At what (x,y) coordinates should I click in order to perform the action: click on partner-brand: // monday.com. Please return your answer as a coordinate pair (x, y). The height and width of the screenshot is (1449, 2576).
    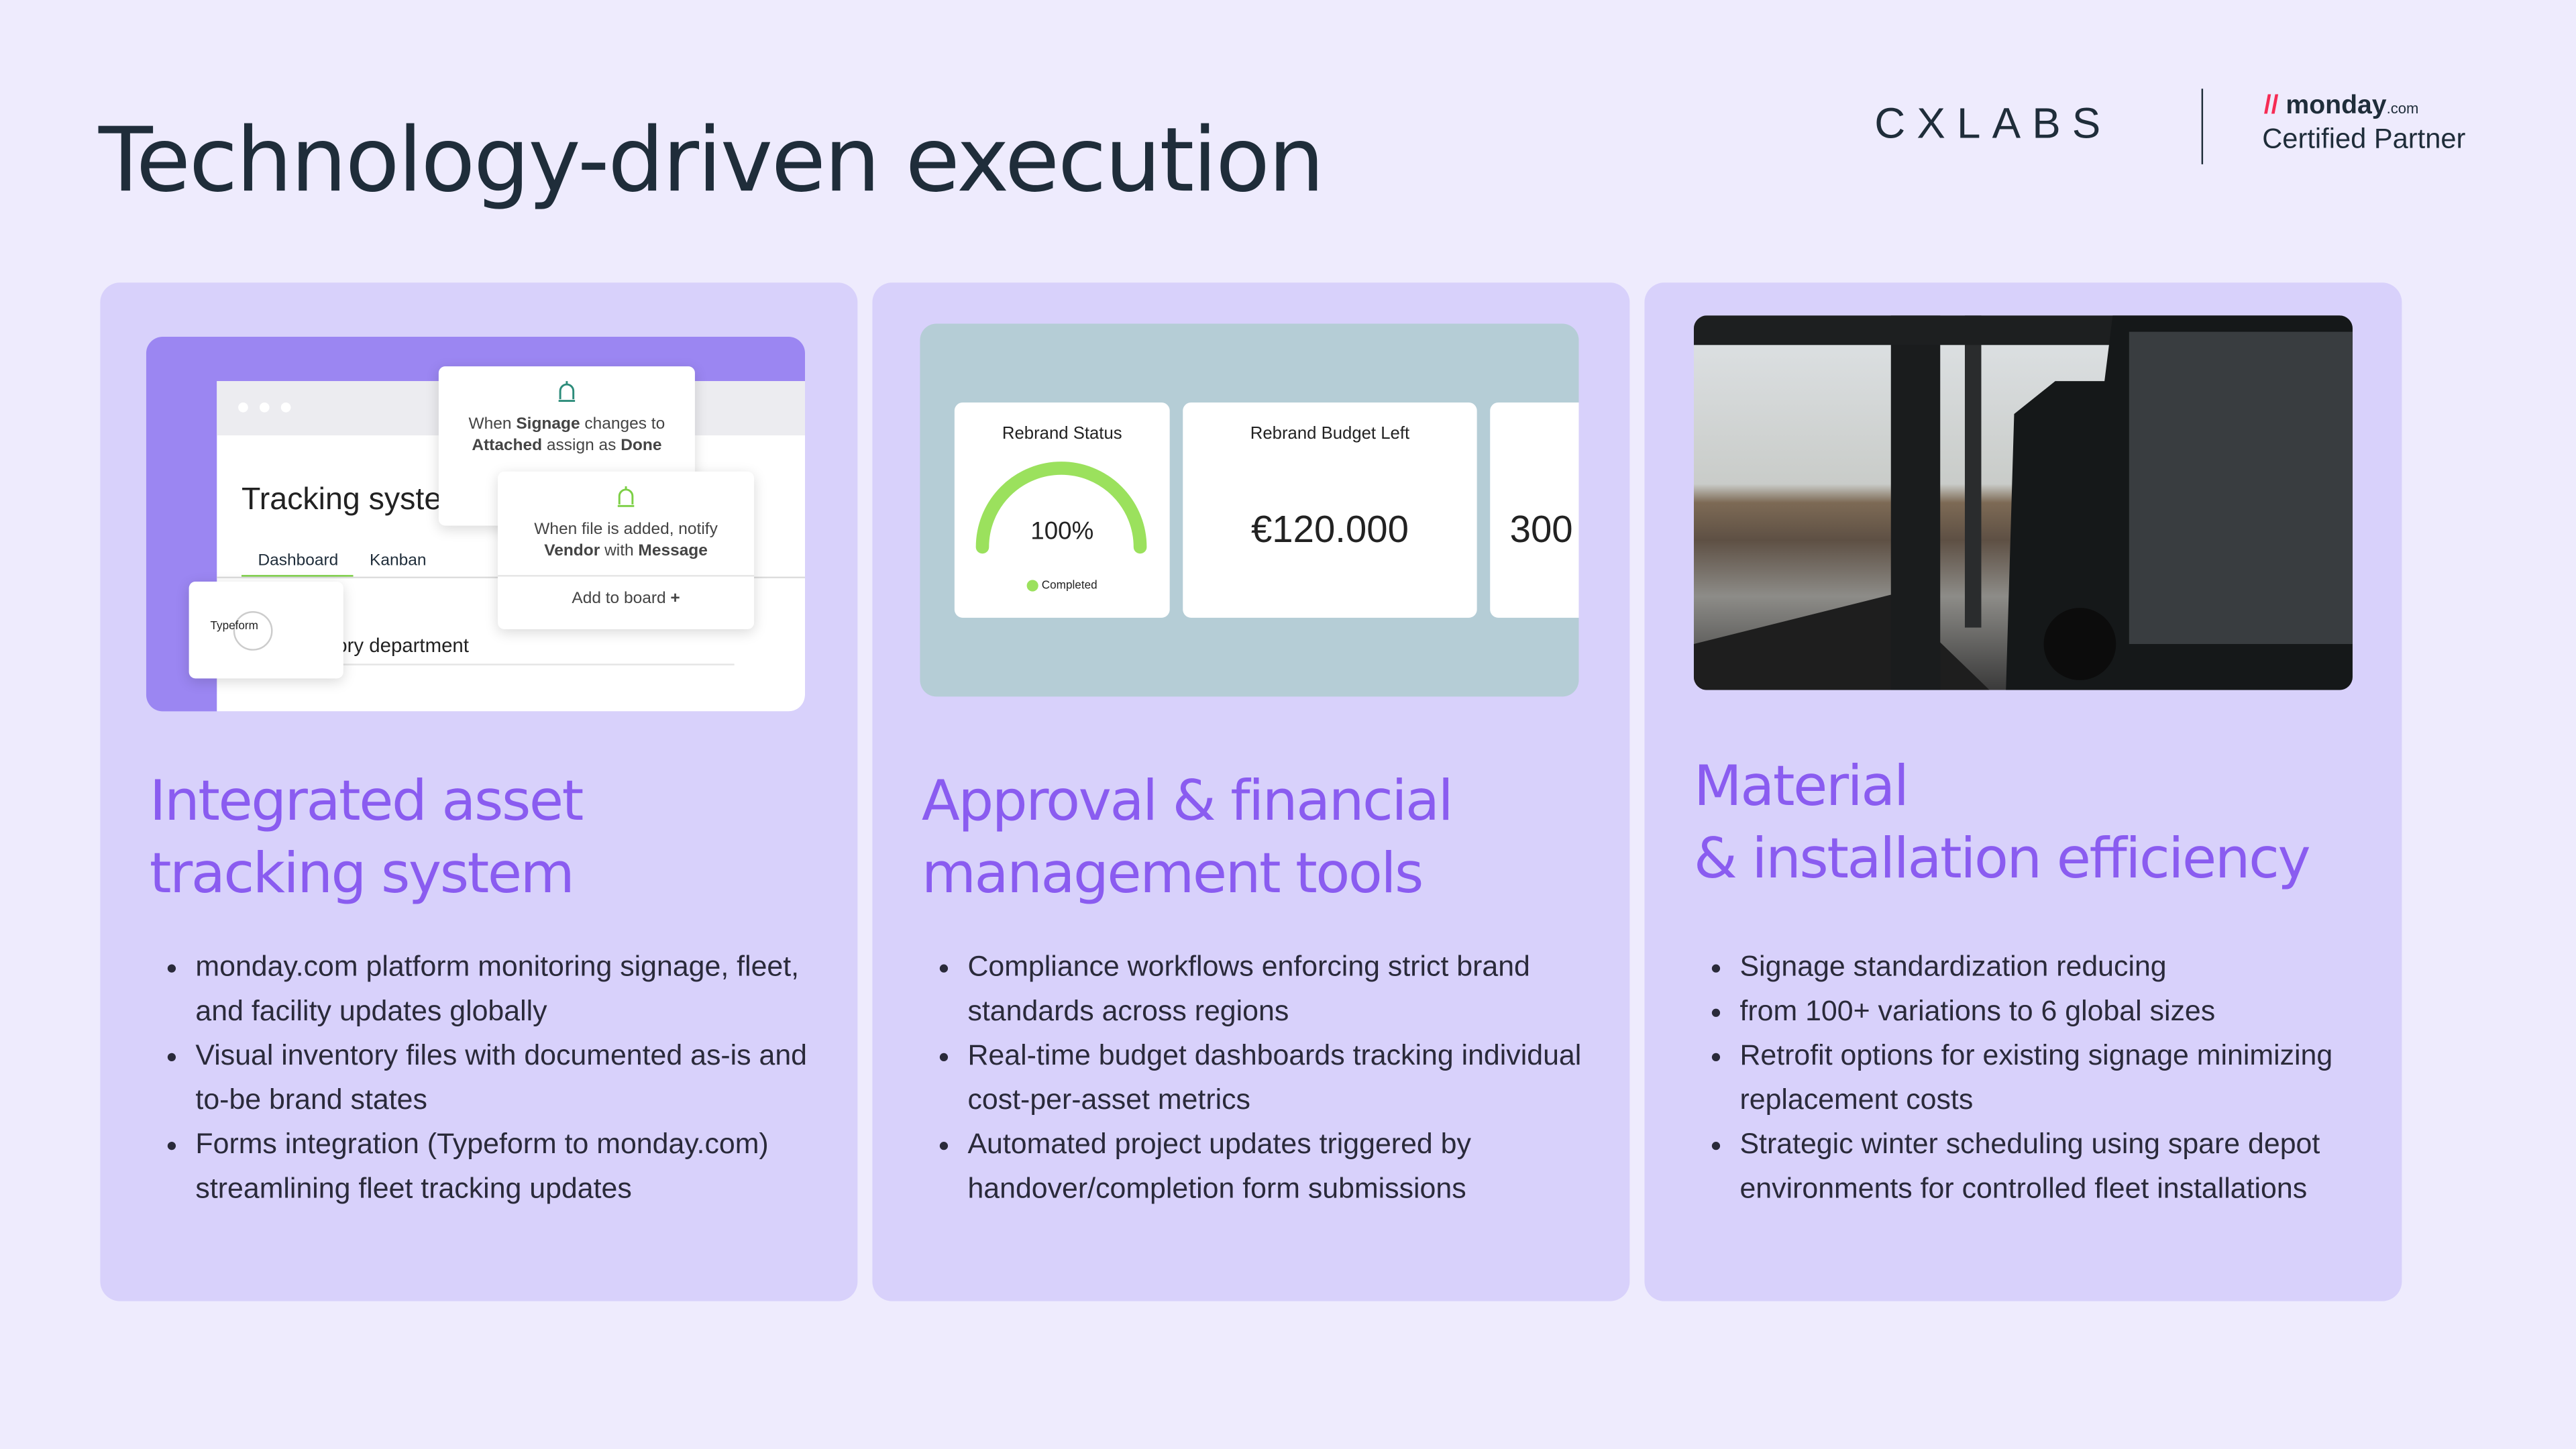
    Looking at the image, I should click on (2341, 106).